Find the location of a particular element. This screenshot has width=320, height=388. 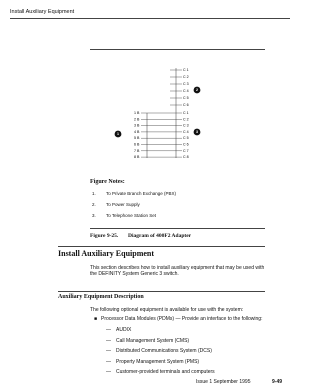

heading-rule is located at coordinates (161, 246).